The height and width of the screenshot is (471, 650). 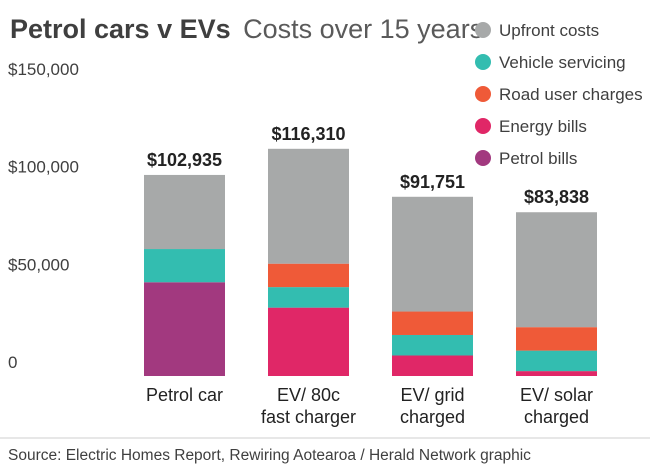 What do you see at coordinates (363, 29) in the screenshot?
I see `chart-subtitle: Costs over 15 years` at bounding box center [363, 29].